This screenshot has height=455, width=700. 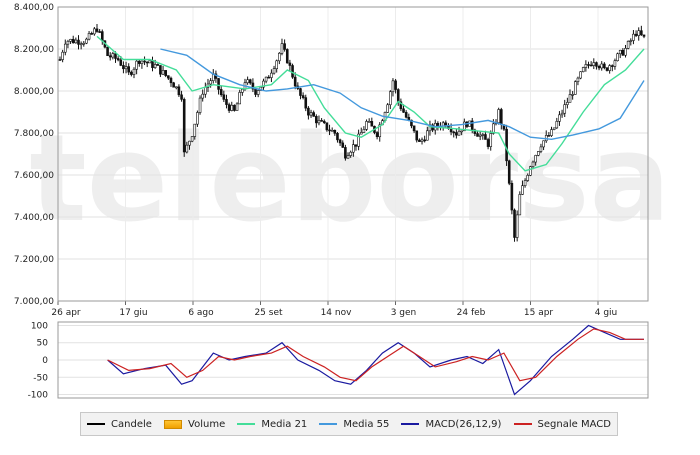 What do you see at coordinates (375, 355) in the screenshot?
I see `signal-line` at bounding box center [375, 355].